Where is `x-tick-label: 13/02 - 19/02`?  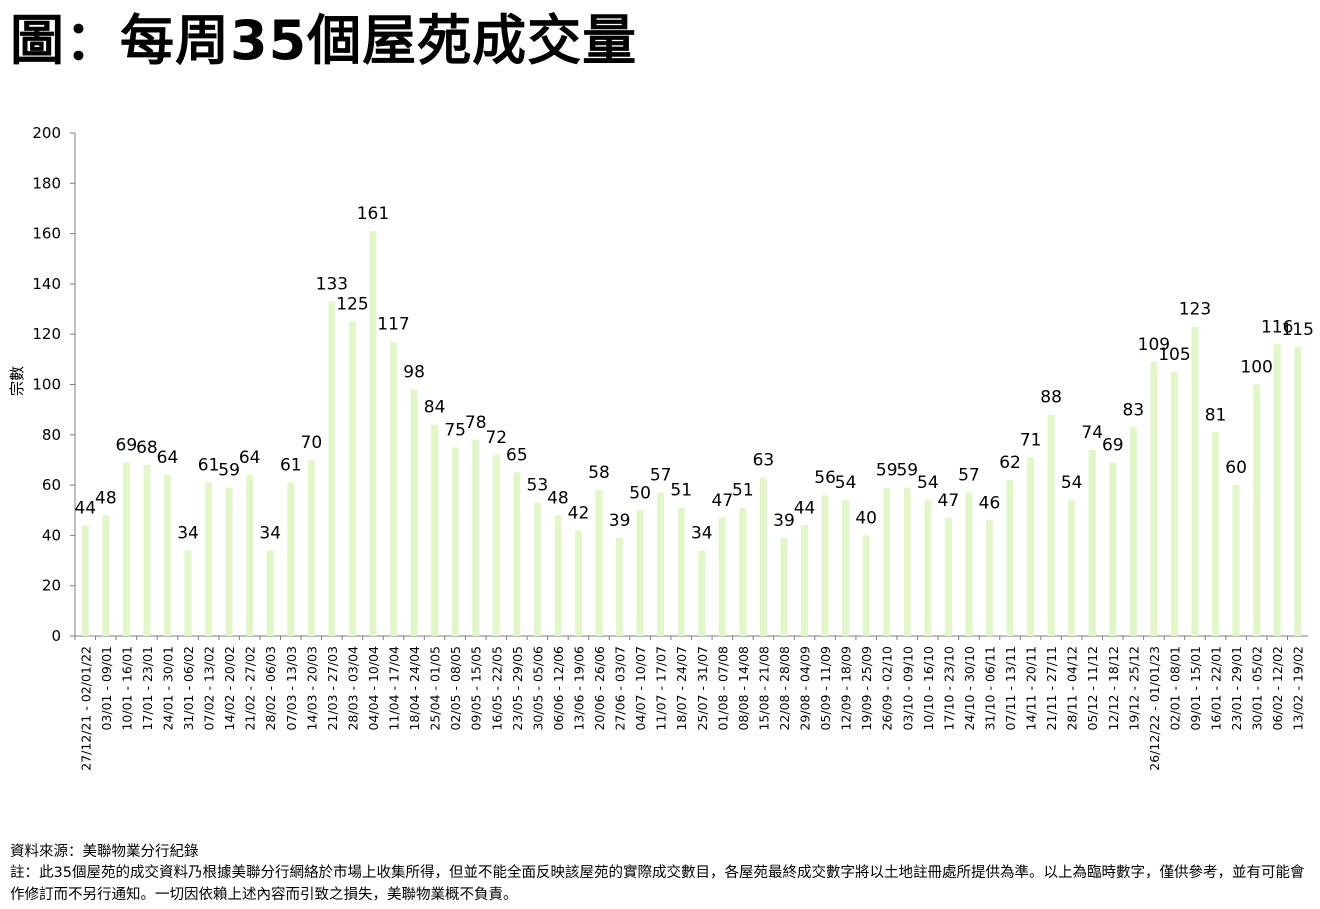
x-tick-label: 13/02 - 19/02 is located at coordinates (1298, 688).